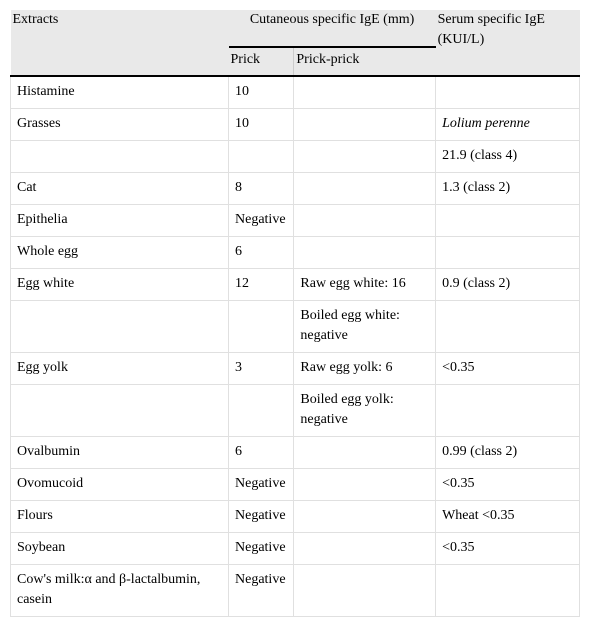  Describe the element at coordinates (507, 43) in the screenshot. I see `header-cell: Serum specific IgE (KUI/L)` at that location.